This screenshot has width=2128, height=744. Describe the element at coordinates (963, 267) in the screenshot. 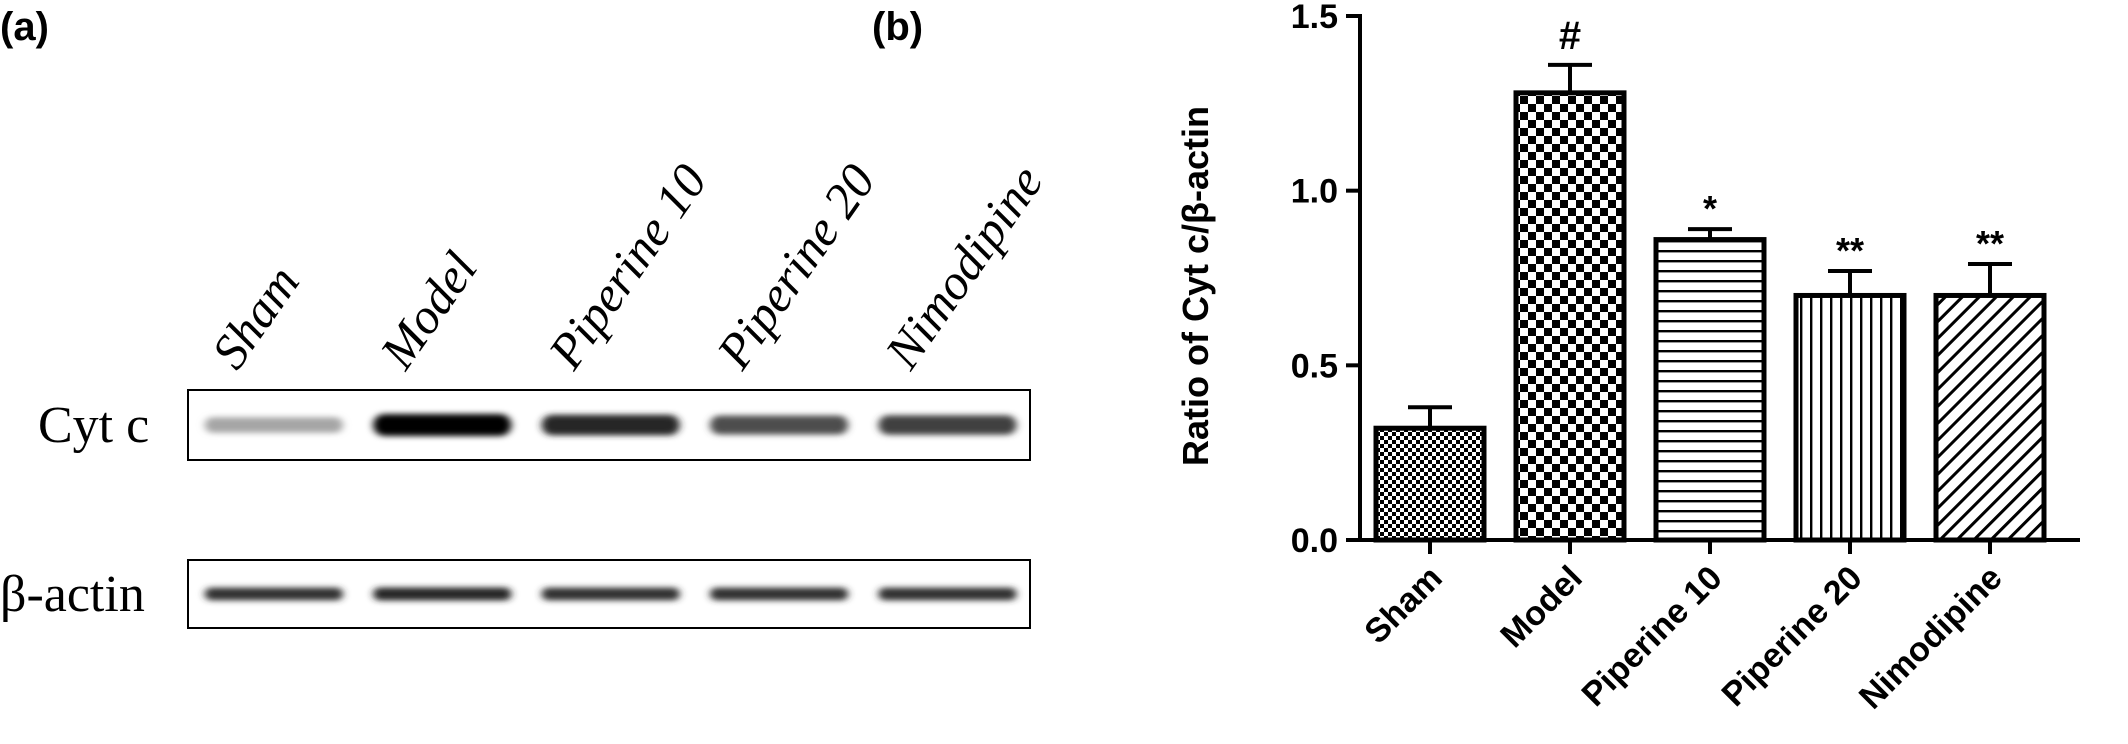

I see `lane-label: Nimodipine` at that location.